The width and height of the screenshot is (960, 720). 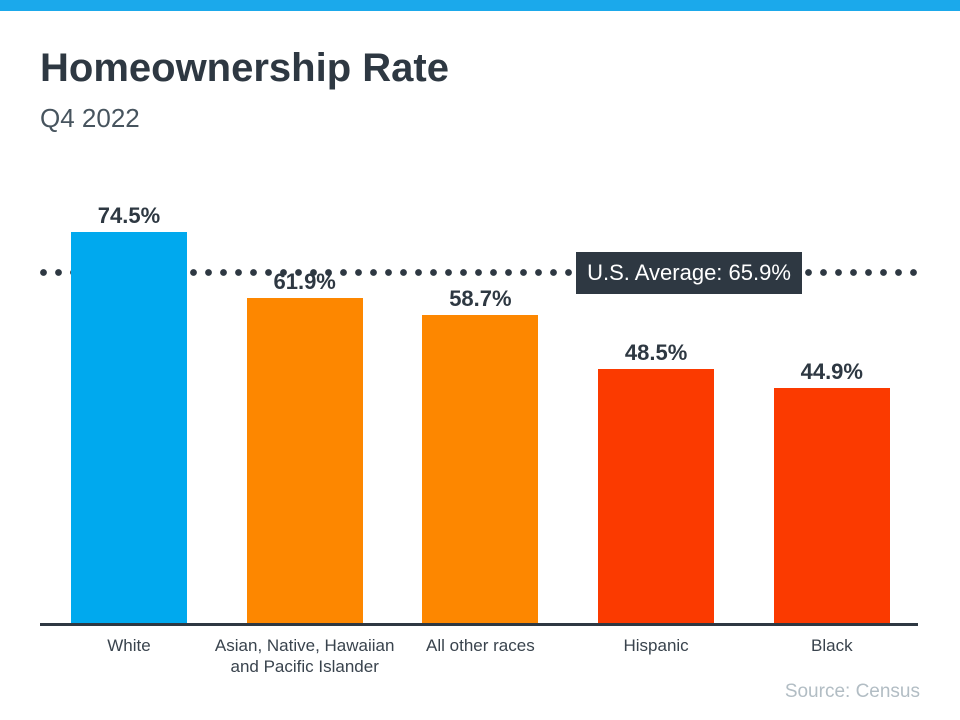 What do you see at coordinates (656, 352) in the screenshot?
I see `bar-value-hispanic: 48.5%` at bounding box center [656, 352].